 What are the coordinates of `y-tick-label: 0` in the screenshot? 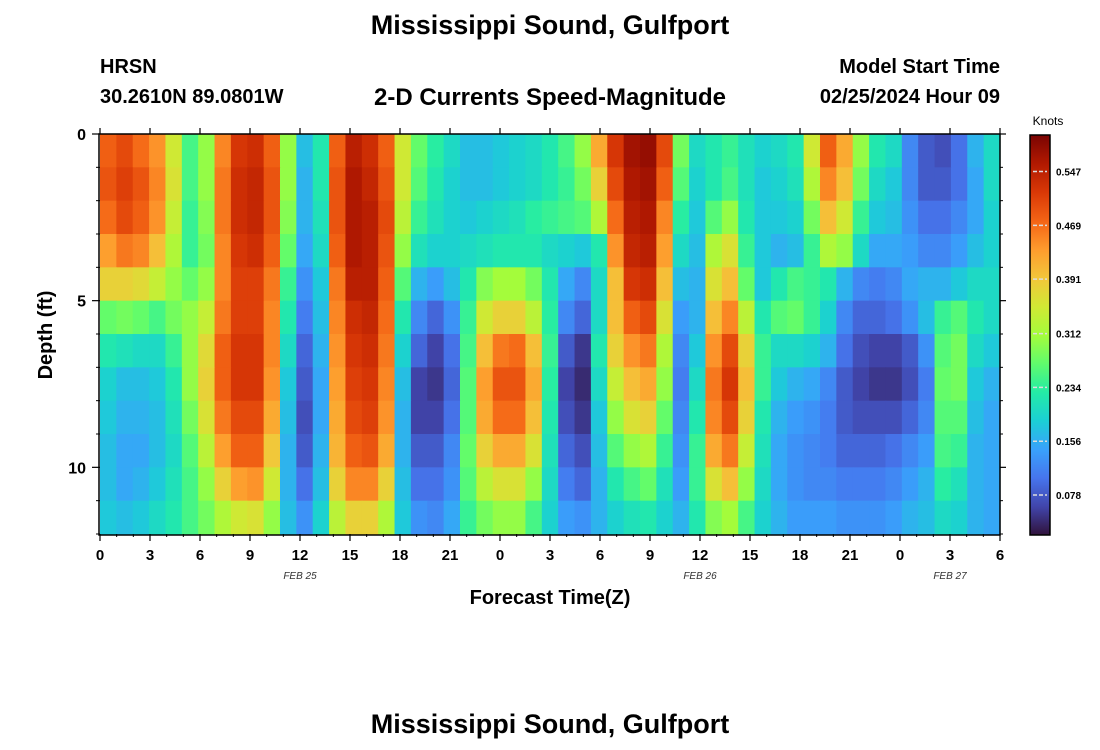 It's located at (81, 135).